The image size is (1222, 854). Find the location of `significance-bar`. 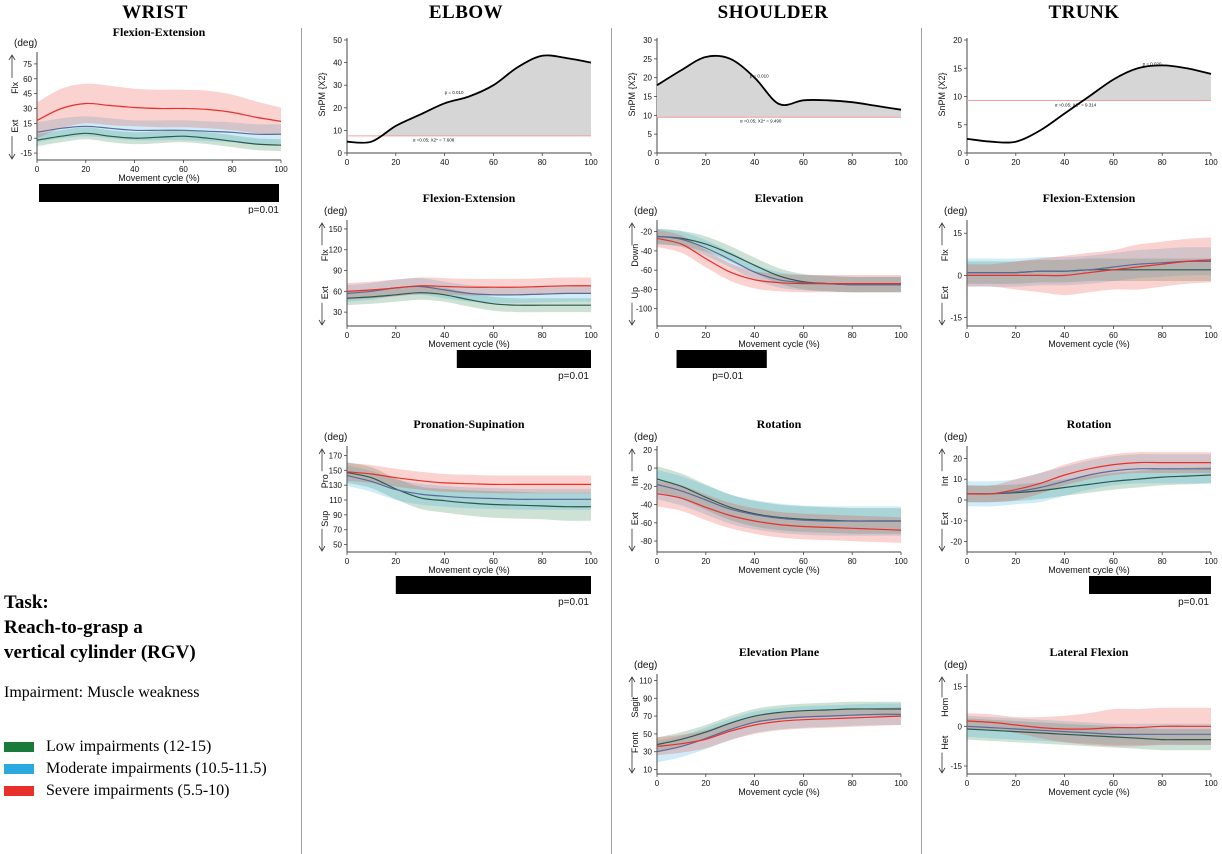

significance-bar is located at coordinates (493, 585).